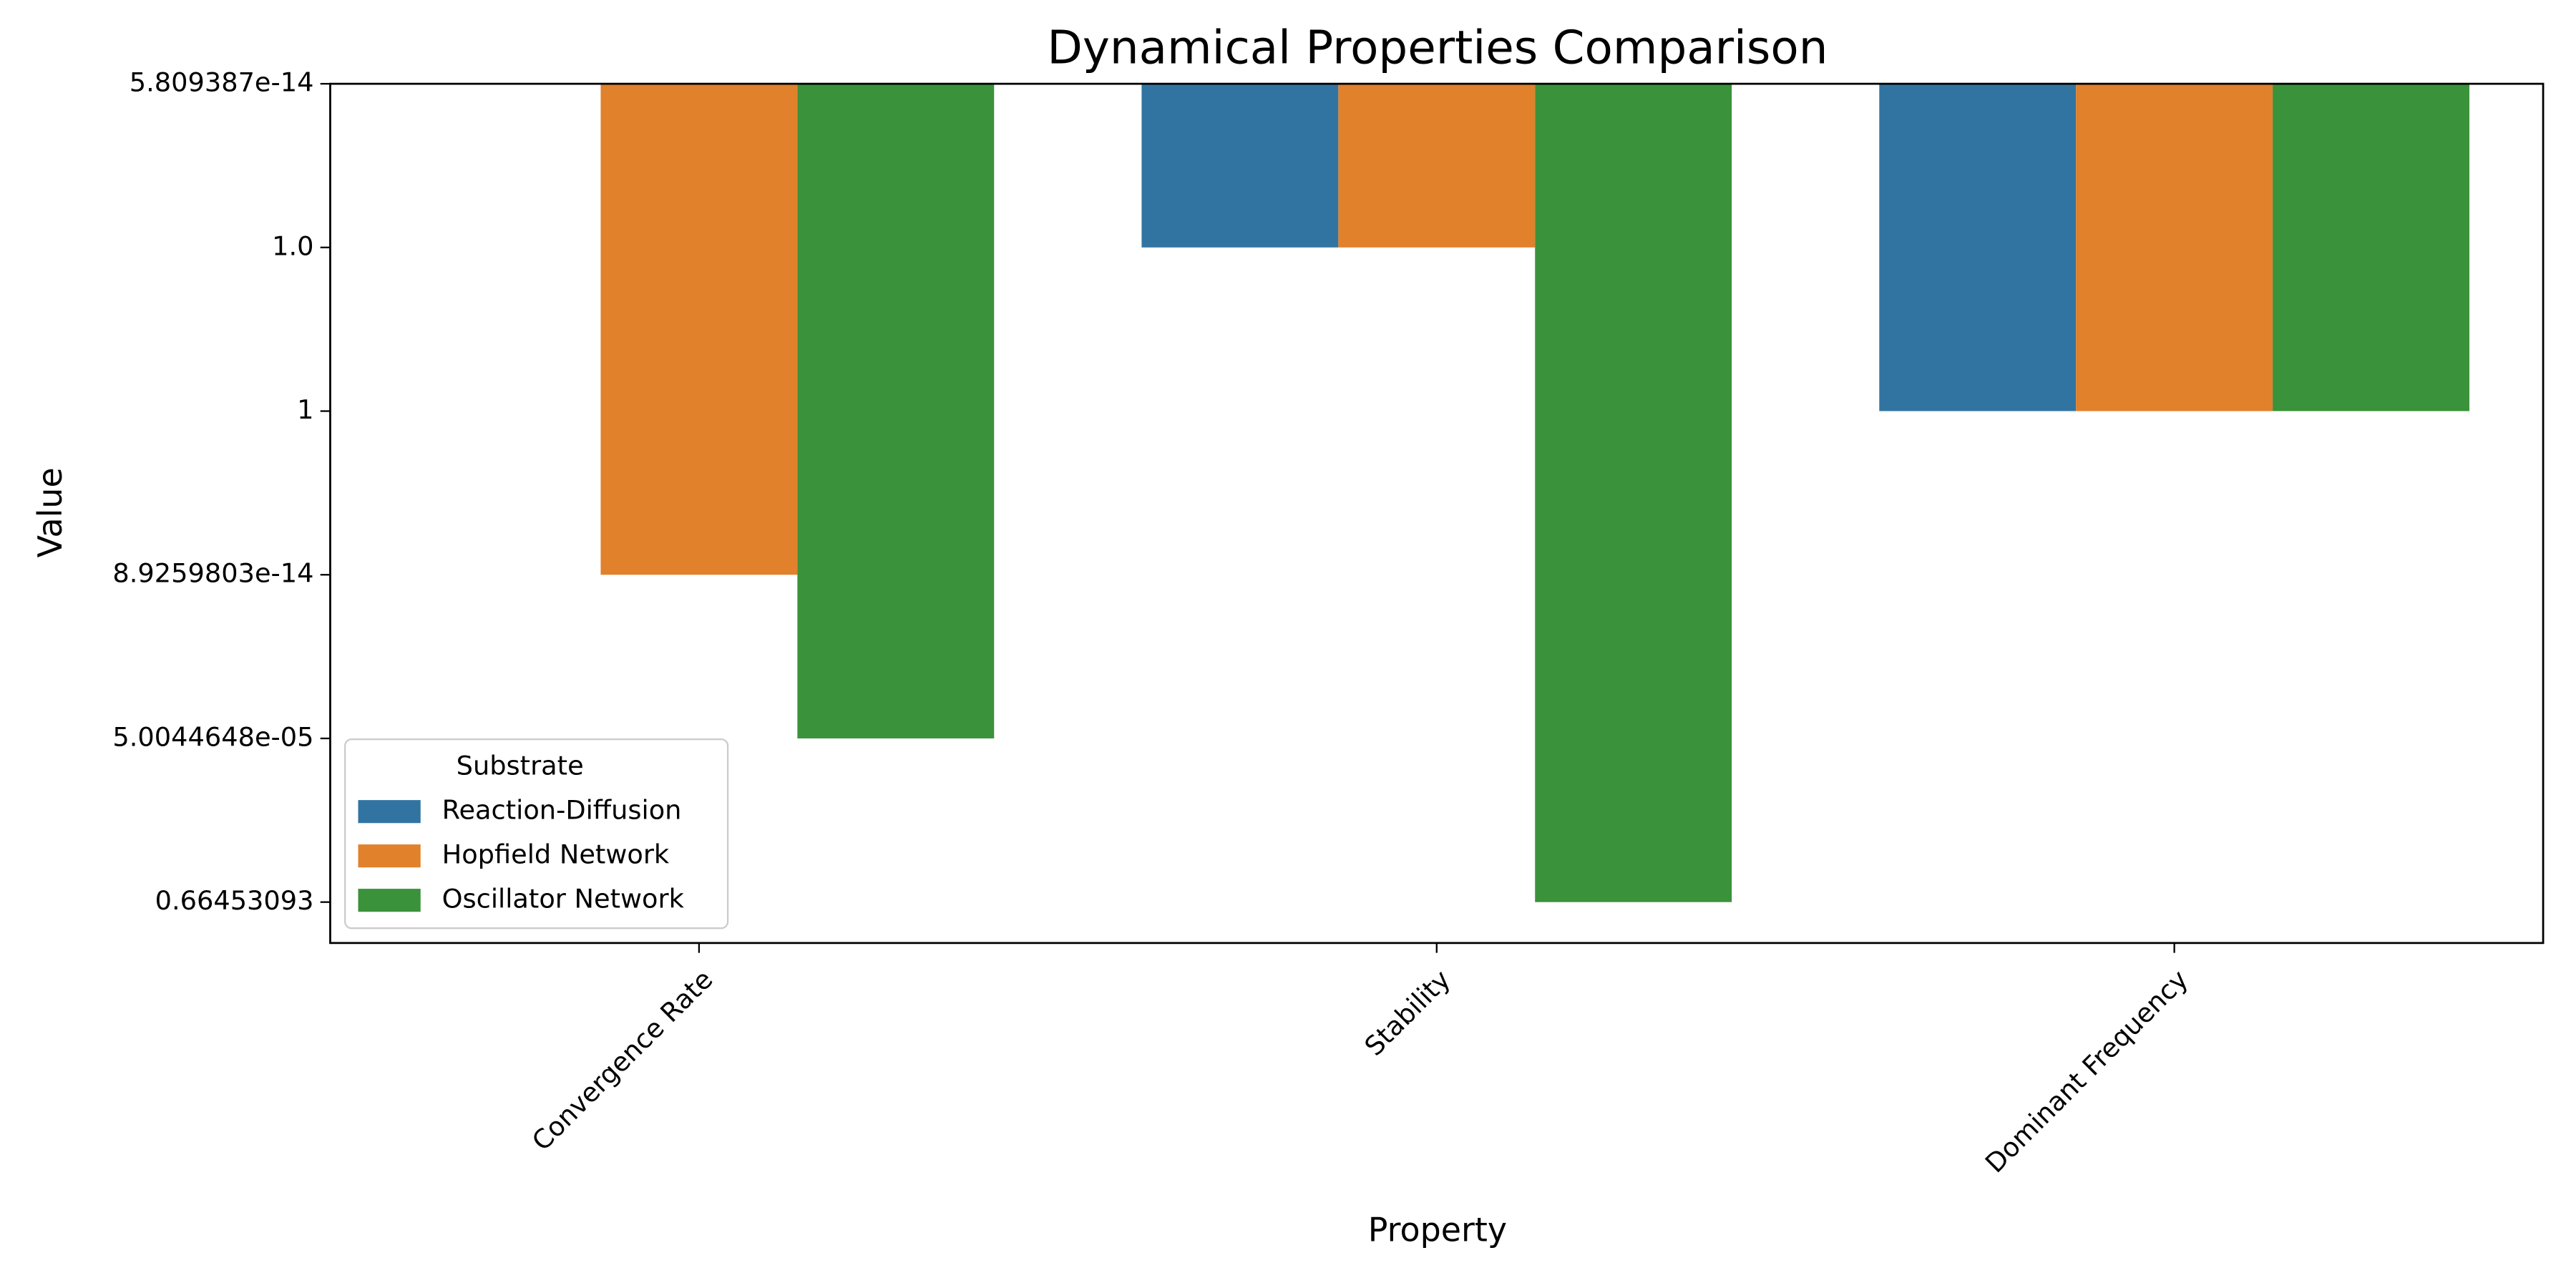 This screenshot has height=1288, width=2576. I want to click on chart-title: Dynamical Properties Comparison, so click(1437, 48).